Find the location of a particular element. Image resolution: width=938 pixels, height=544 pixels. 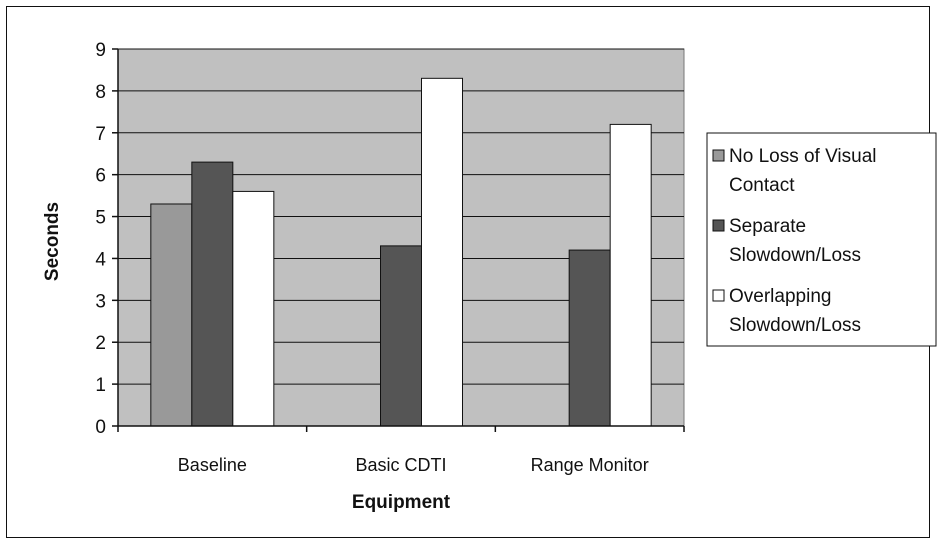

y-tick-labels: 0 1 2 3 4 5 6 7 8 9 is located at coordinates (106, 239).